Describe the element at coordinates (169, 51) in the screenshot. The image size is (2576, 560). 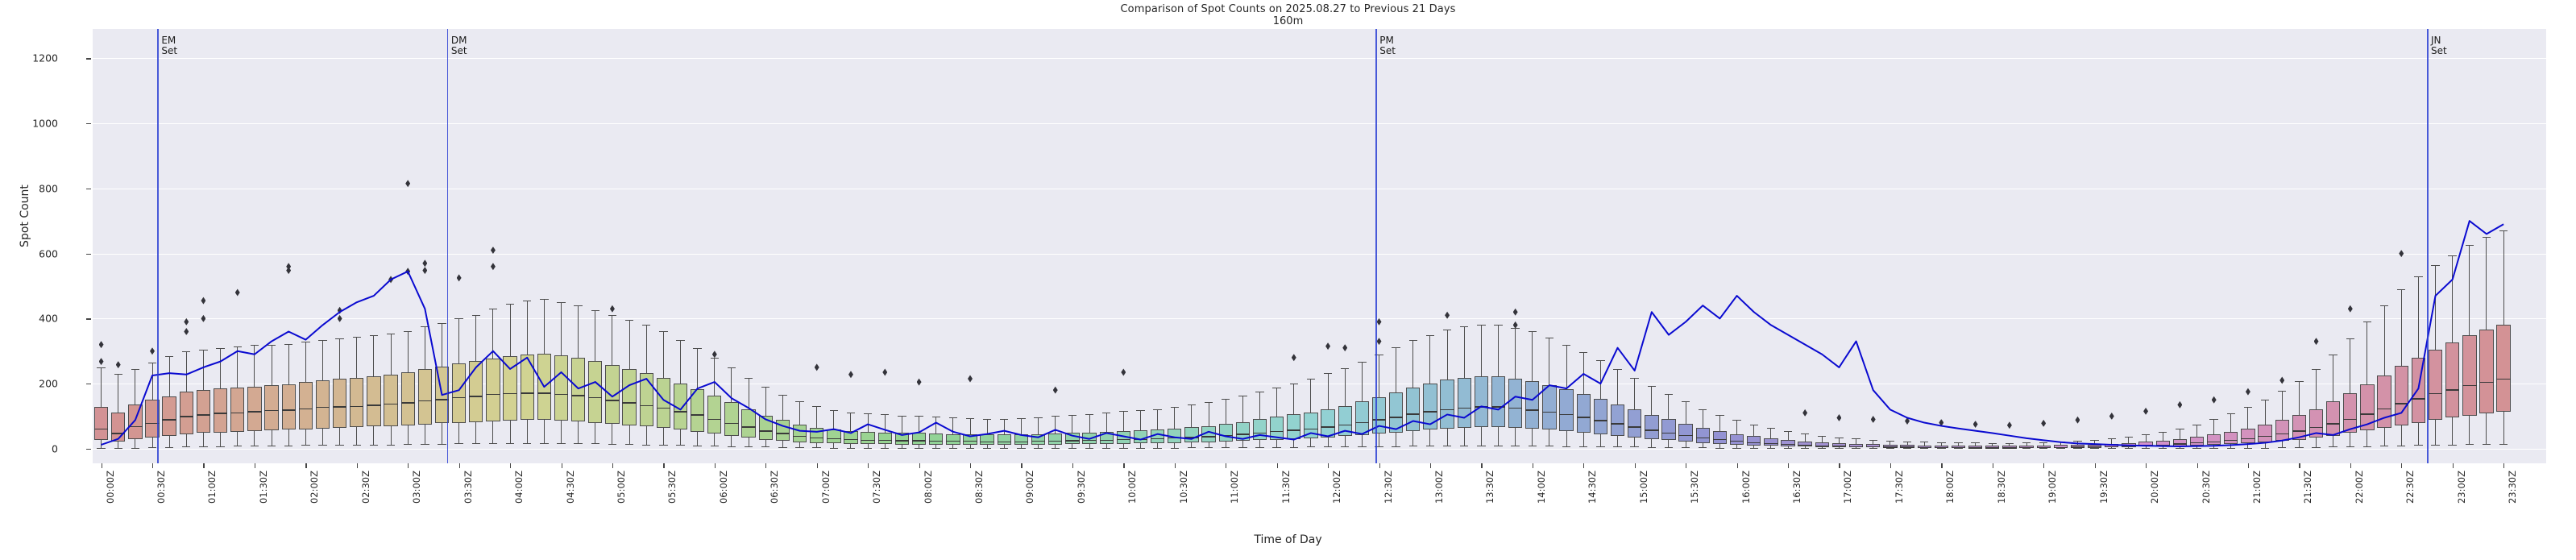
I see `event-label-state: Set` at that location.